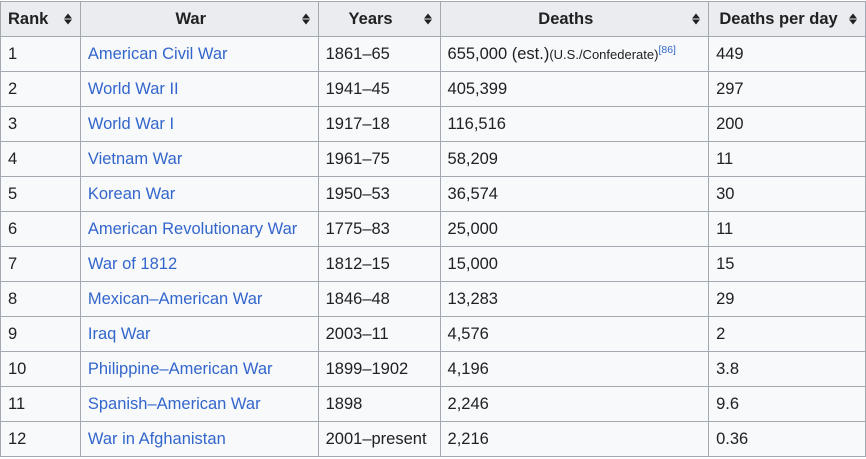 The height and width of the screenshot is (459, 866). What do you see at coordinates (667, 50) in the screenshot?
I see `reference-link: [86]` at bounding box center [667, 50].